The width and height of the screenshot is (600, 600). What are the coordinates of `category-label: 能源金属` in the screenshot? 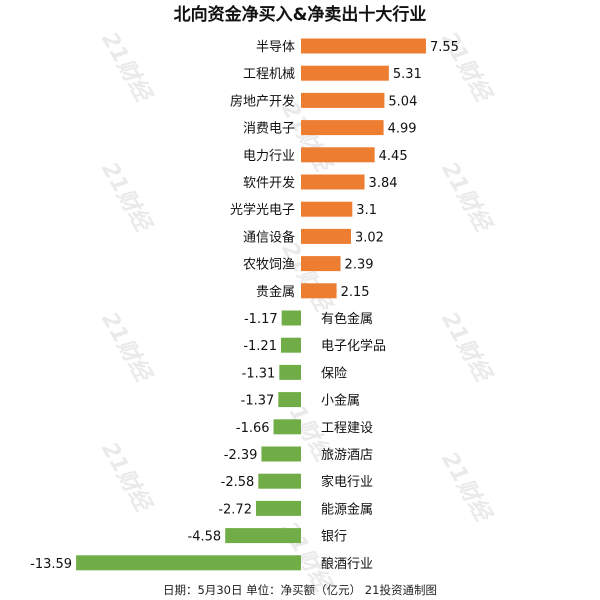 It's located at (347, 509).